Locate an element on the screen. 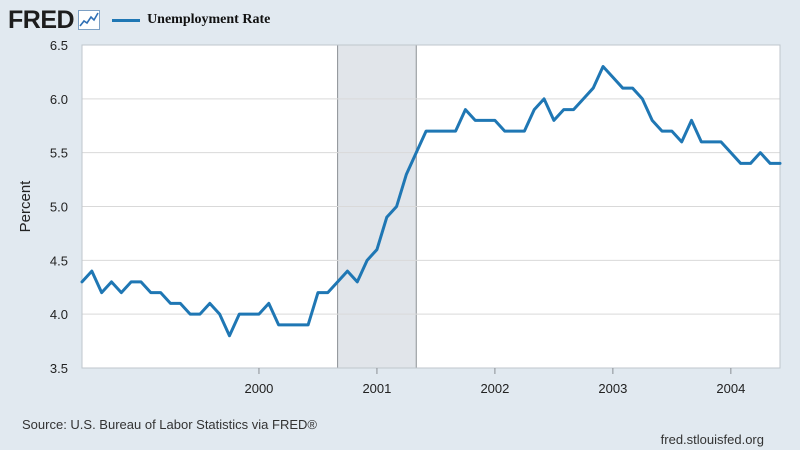 This screenshot has height=450, width=800. y-tick-label: 4.5 is located at coordinates (59, 260).